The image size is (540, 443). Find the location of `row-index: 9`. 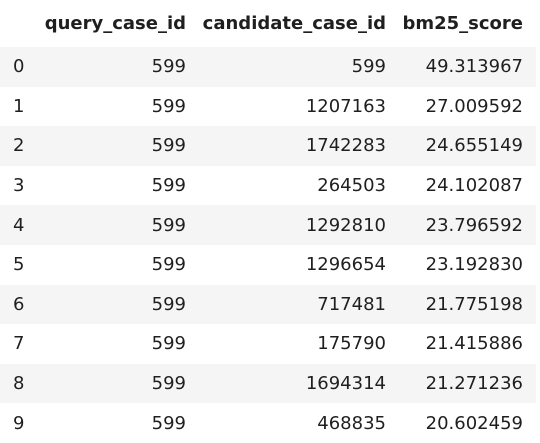

row-index: 9 is located at coordinates (19, 423).